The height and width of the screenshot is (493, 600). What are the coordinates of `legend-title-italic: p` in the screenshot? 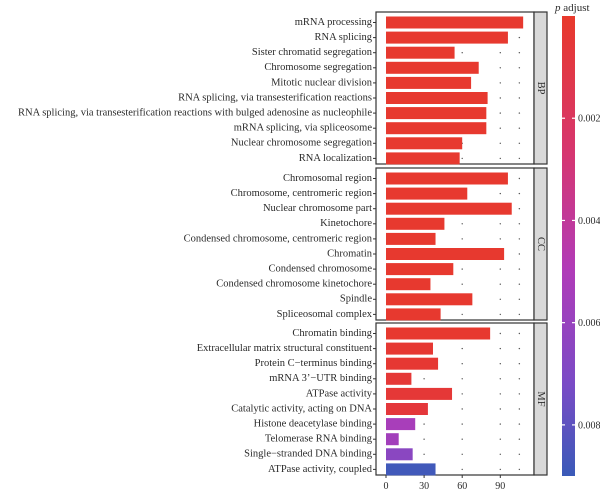 It's located at (557, 8).